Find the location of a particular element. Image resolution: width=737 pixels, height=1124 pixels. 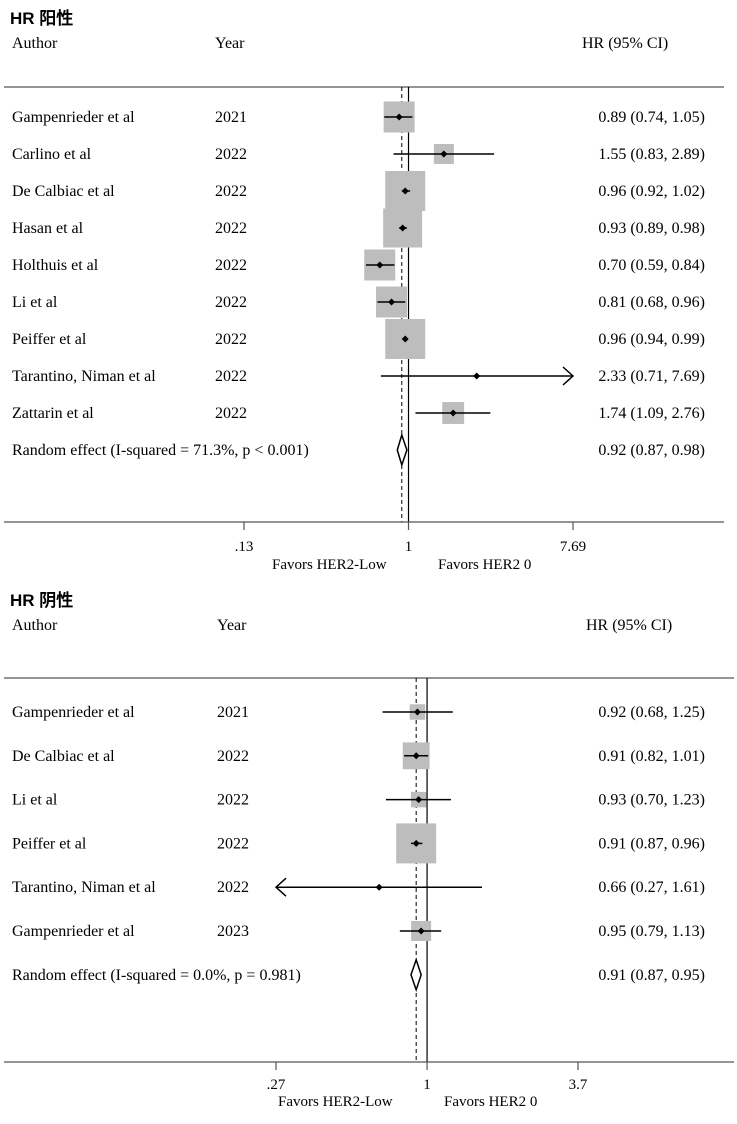

x-axis-tick-label: .13 is located at coordinates (244, 547).